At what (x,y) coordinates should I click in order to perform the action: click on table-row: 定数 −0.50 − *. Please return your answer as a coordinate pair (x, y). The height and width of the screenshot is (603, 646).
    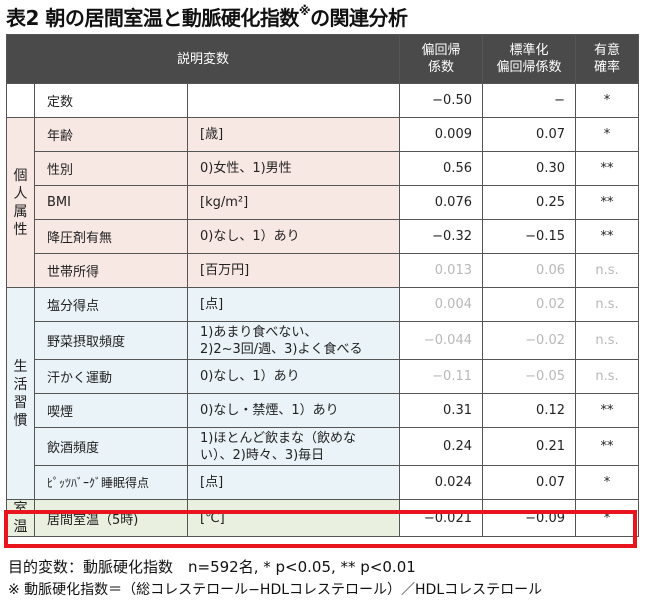
    Looking at the image, I should click on (322, 100).